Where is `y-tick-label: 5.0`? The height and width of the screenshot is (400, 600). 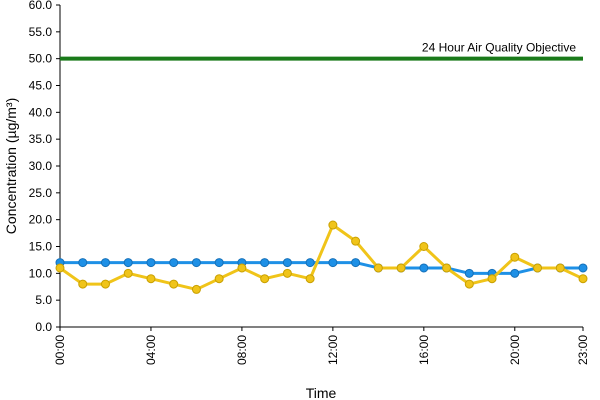 y-tick-label: 5.0 is located at coordinates (43, 300).